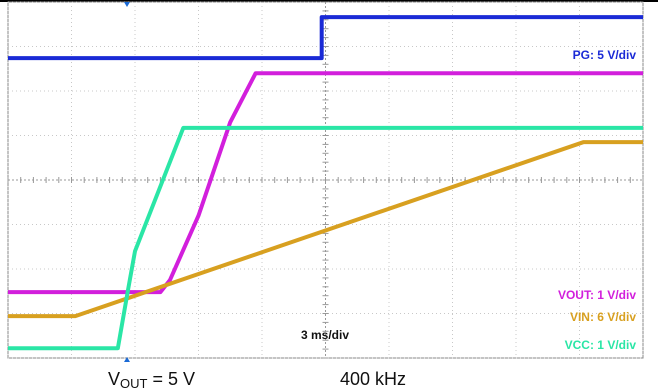 The width and height of the screenshot is (658, 392). Describe the element at coordinates (325, 335) in the screenshot. I see `timebase: 3 ms/div` at that location.